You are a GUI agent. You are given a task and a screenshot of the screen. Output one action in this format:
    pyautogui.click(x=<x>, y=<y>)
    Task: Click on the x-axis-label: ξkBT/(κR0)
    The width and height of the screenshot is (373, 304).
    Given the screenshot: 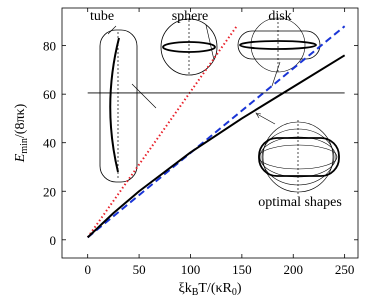 What is the action you would take?
    pyautogui.click(x=209, y=289)
    